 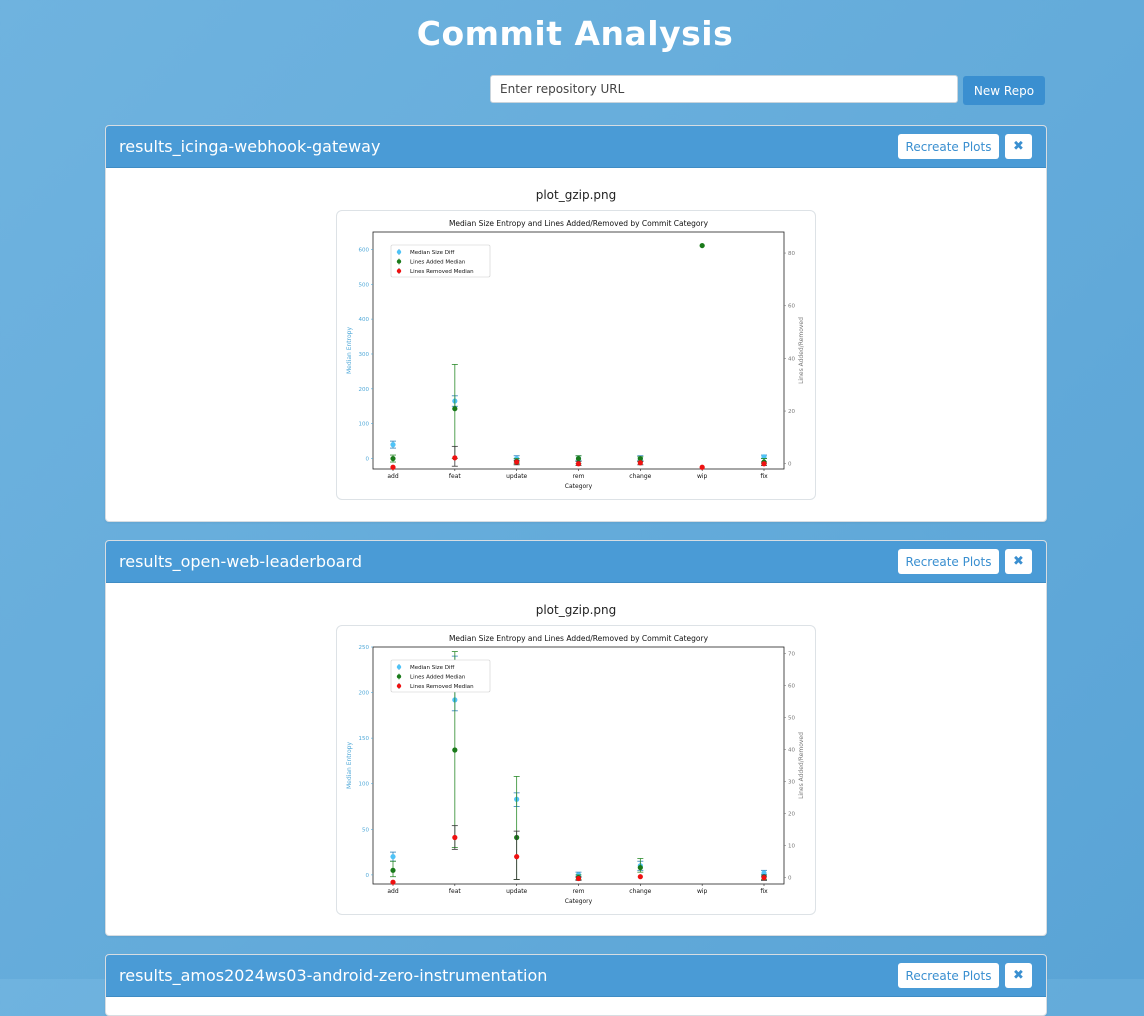 I want to click on y-tick-label: 500, so click(x=364, y=285).